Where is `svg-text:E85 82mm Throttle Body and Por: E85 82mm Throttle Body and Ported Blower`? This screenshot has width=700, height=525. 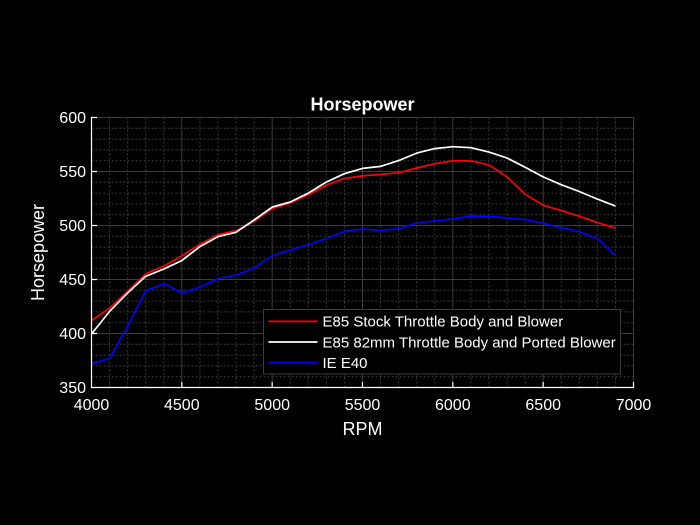 svg-text:E85 82mm Throttle Body and Por: E85 82mm Throttle Body and Ported Blower is located at coordinates (469, 342).